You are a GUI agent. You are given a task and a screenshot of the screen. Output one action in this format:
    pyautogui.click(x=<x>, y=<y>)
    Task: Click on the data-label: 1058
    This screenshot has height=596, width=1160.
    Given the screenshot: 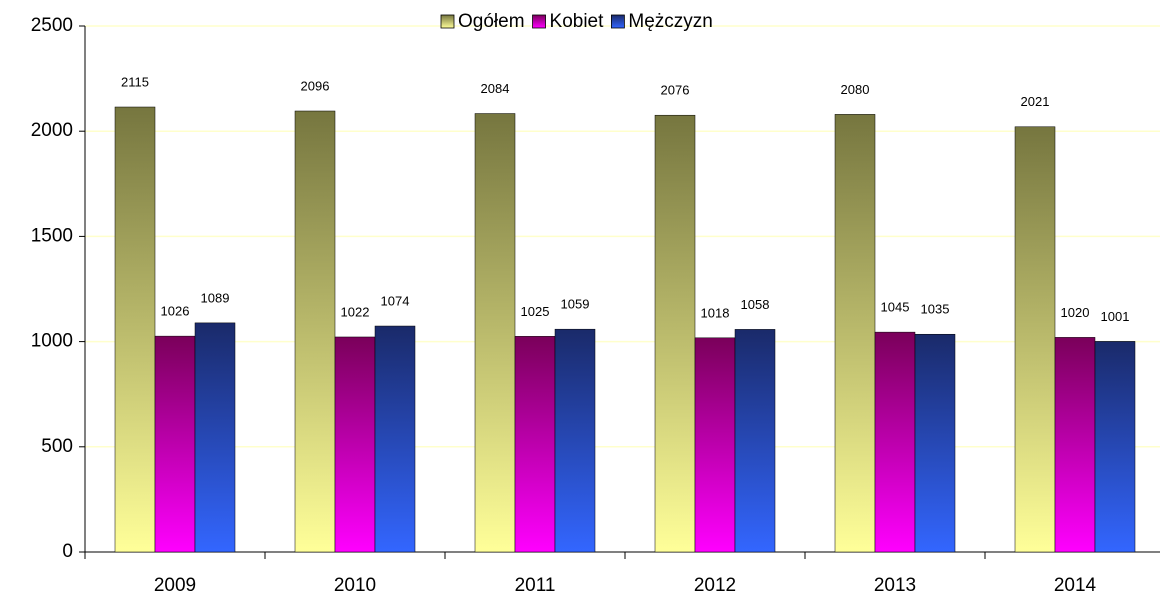 What is the action you would take?
    pyautogui.click(x=755, y=304)
    